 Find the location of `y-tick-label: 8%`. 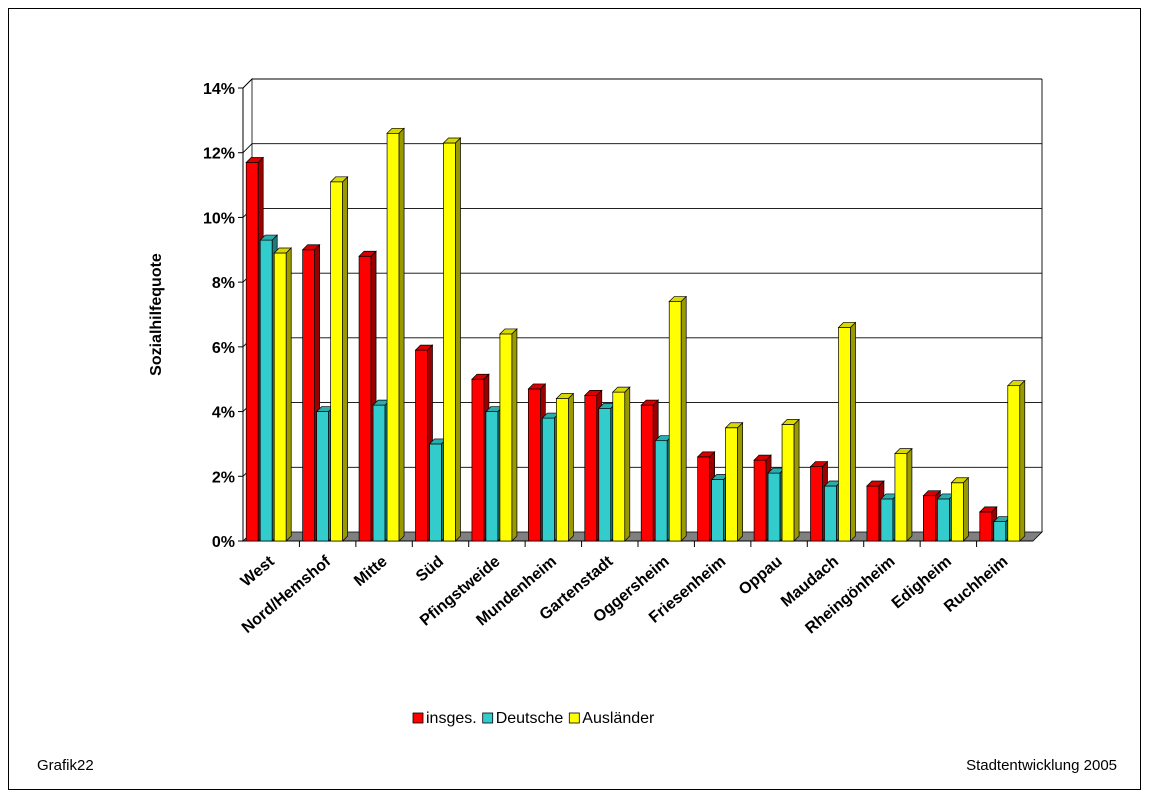

y-tick-label: 8% is located at coordinates (223, 283).